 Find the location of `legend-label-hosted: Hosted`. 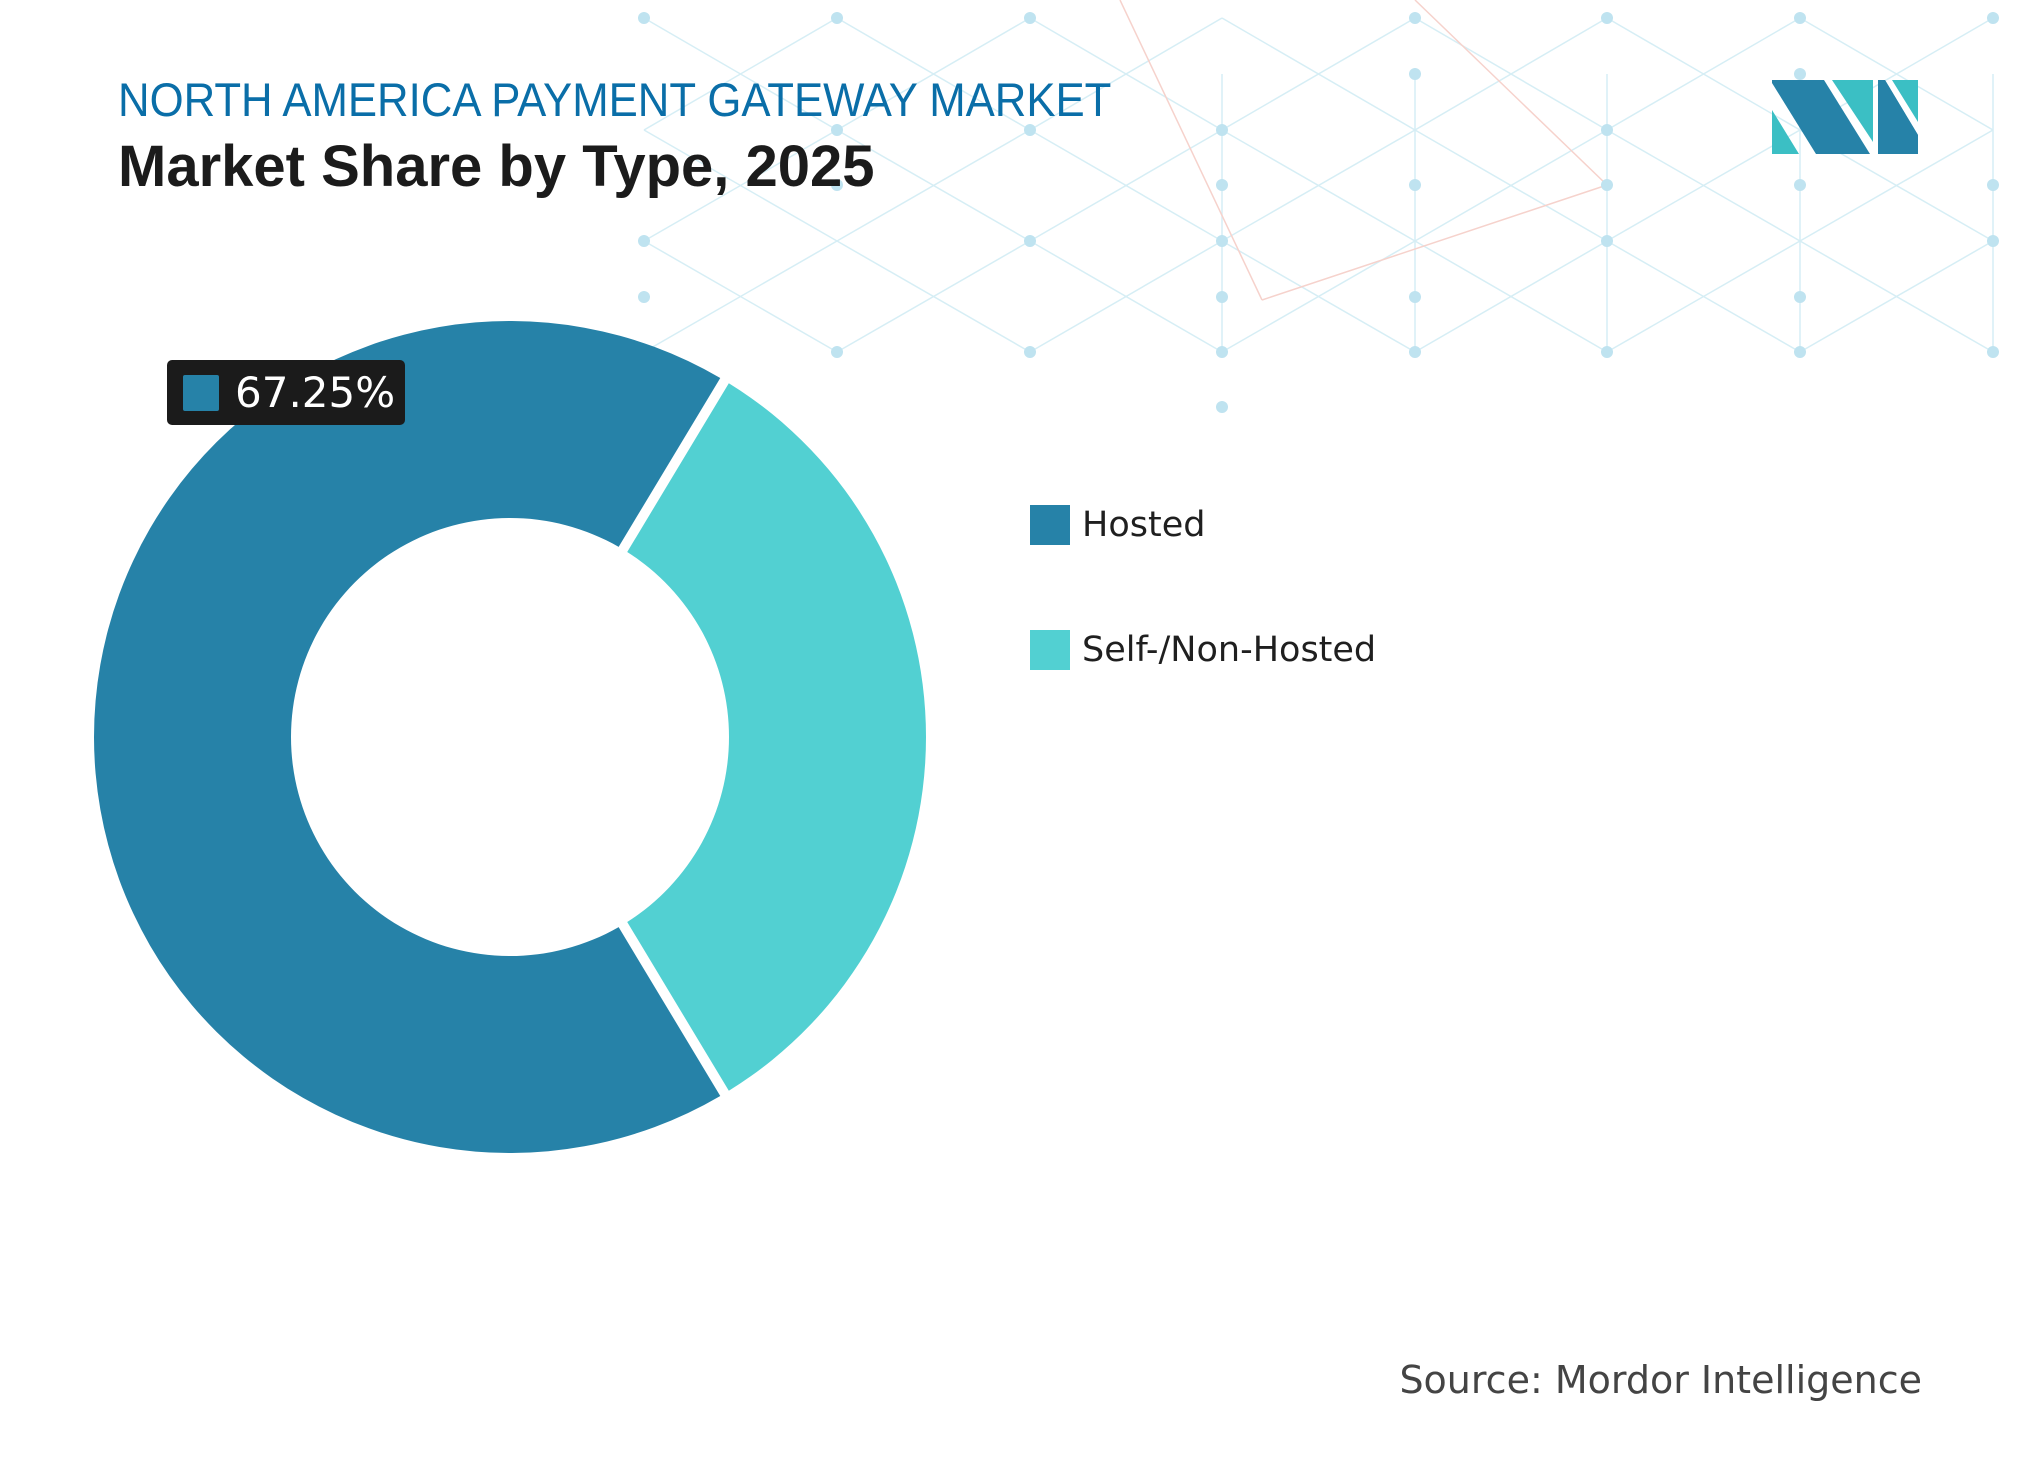

legend-label-hosted: Hosted is located at coordinates (1144, 525).